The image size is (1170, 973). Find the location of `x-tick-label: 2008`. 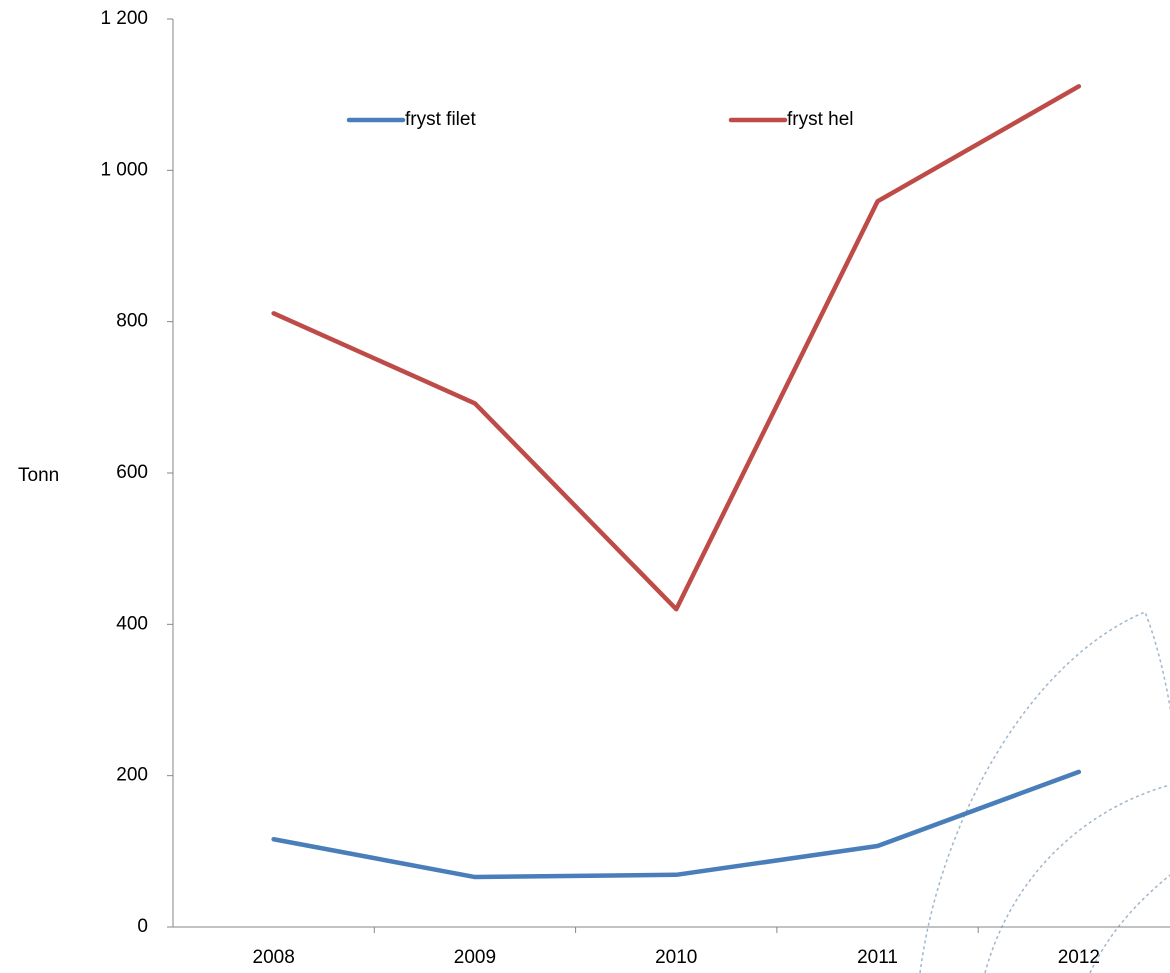

x-tick-label: 2008 is located at coordinates (274, 957).